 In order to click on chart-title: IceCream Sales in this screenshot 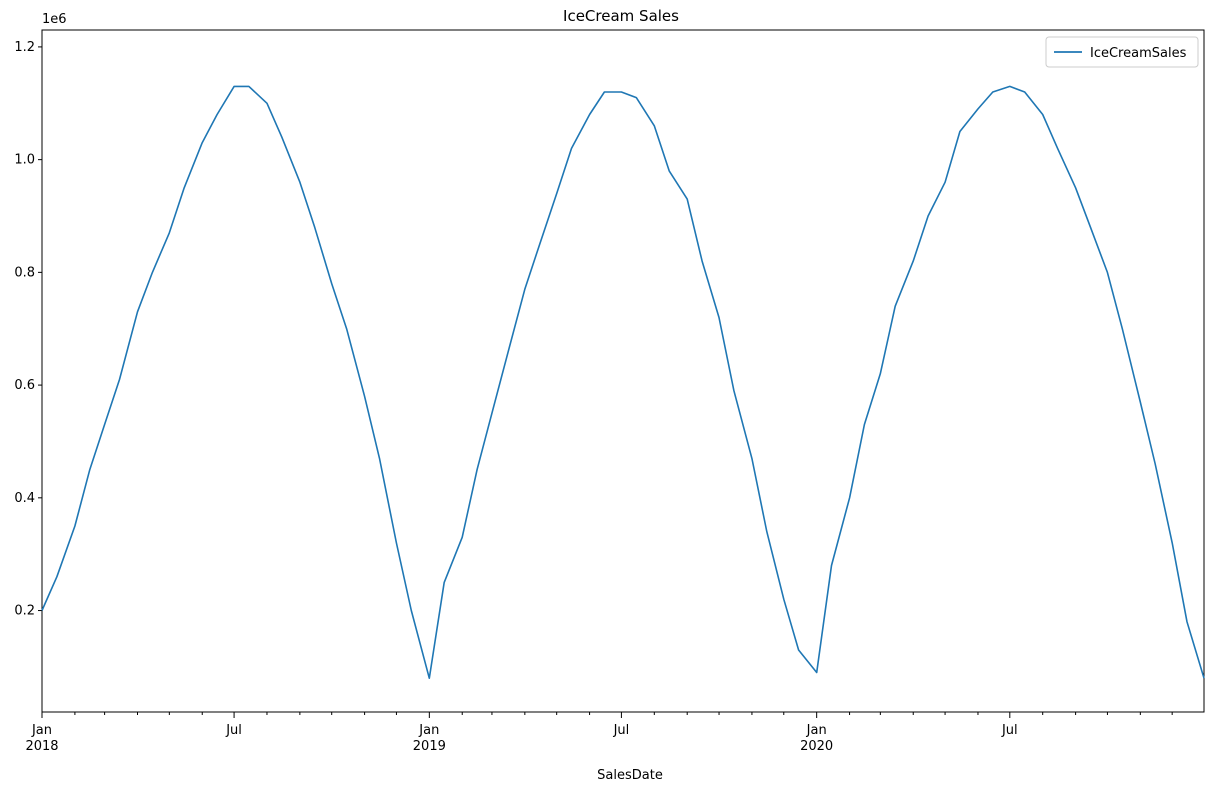, I will do `click(621, 16)`.